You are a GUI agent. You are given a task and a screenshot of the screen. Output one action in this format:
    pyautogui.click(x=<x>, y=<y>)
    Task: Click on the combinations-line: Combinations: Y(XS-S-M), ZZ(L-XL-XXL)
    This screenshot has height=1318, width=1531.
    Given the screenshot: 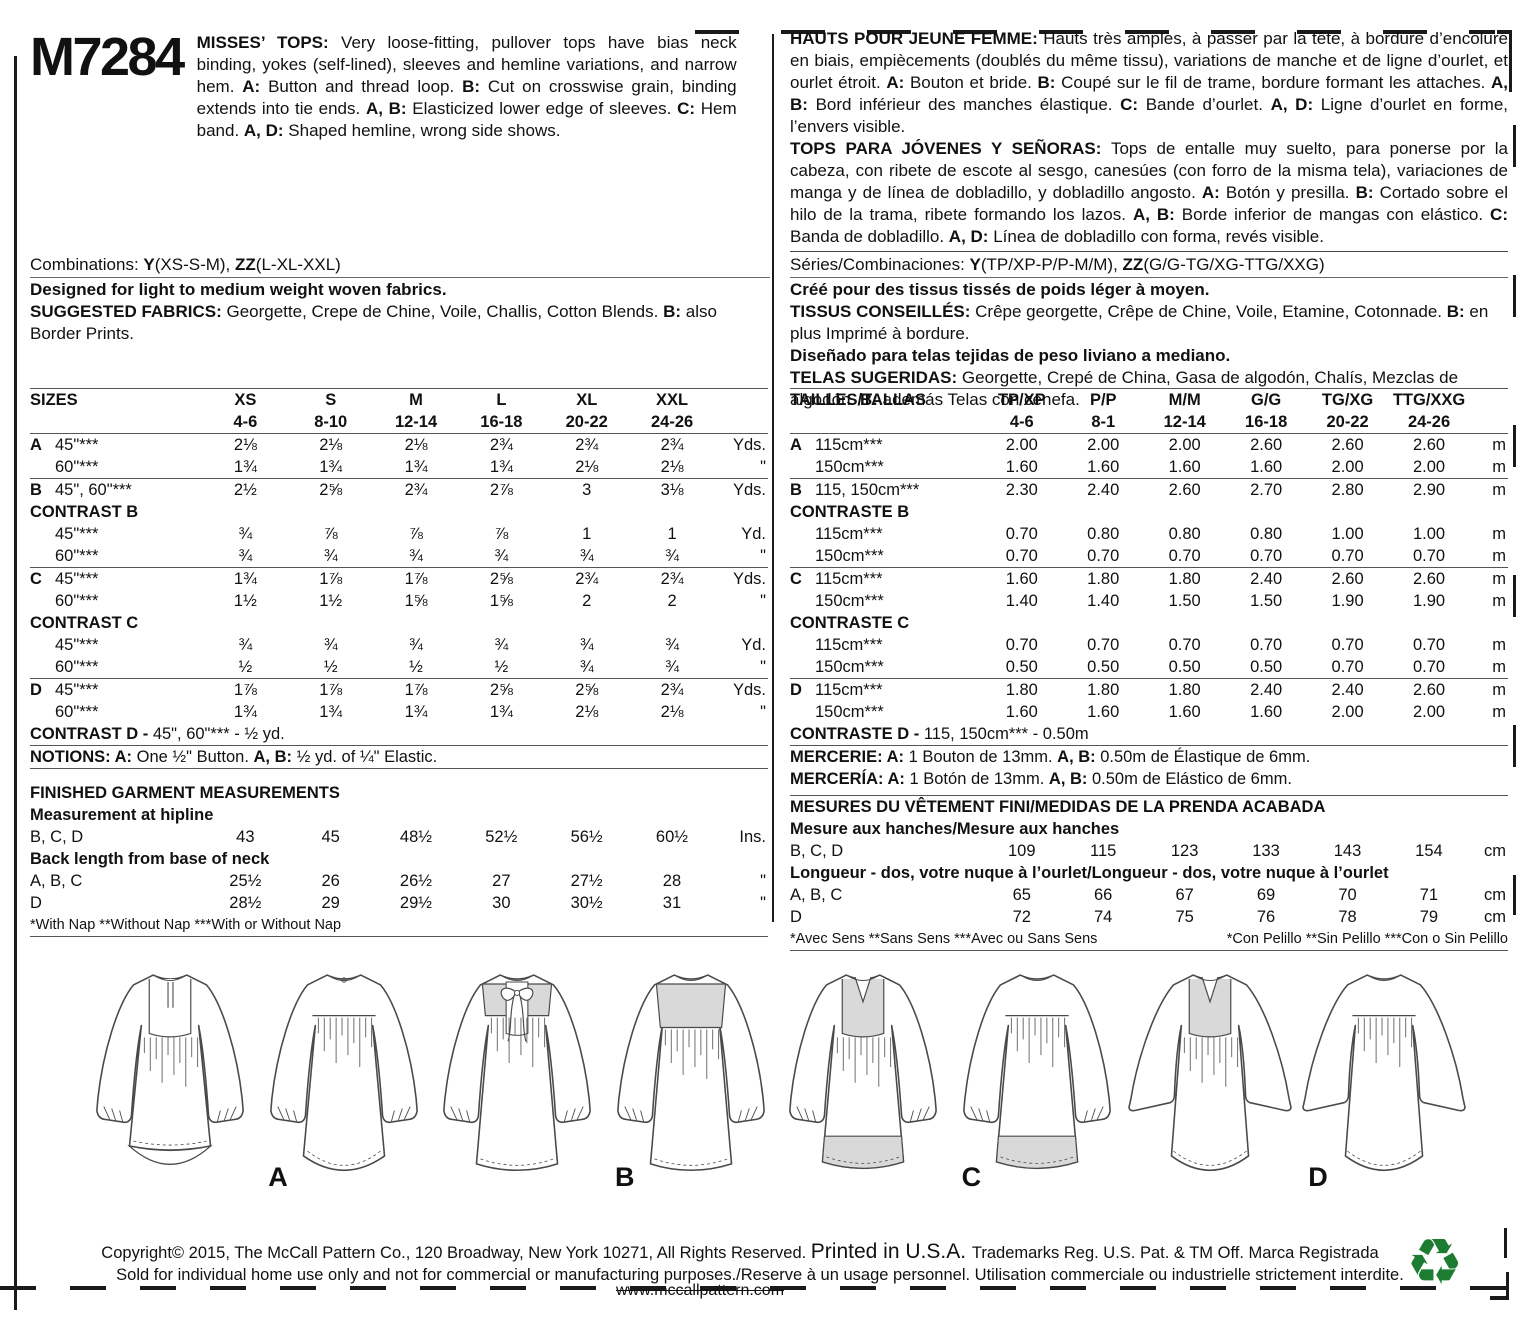 What is the action you would take?
    pyautogui.click(x=400, y=266)
    